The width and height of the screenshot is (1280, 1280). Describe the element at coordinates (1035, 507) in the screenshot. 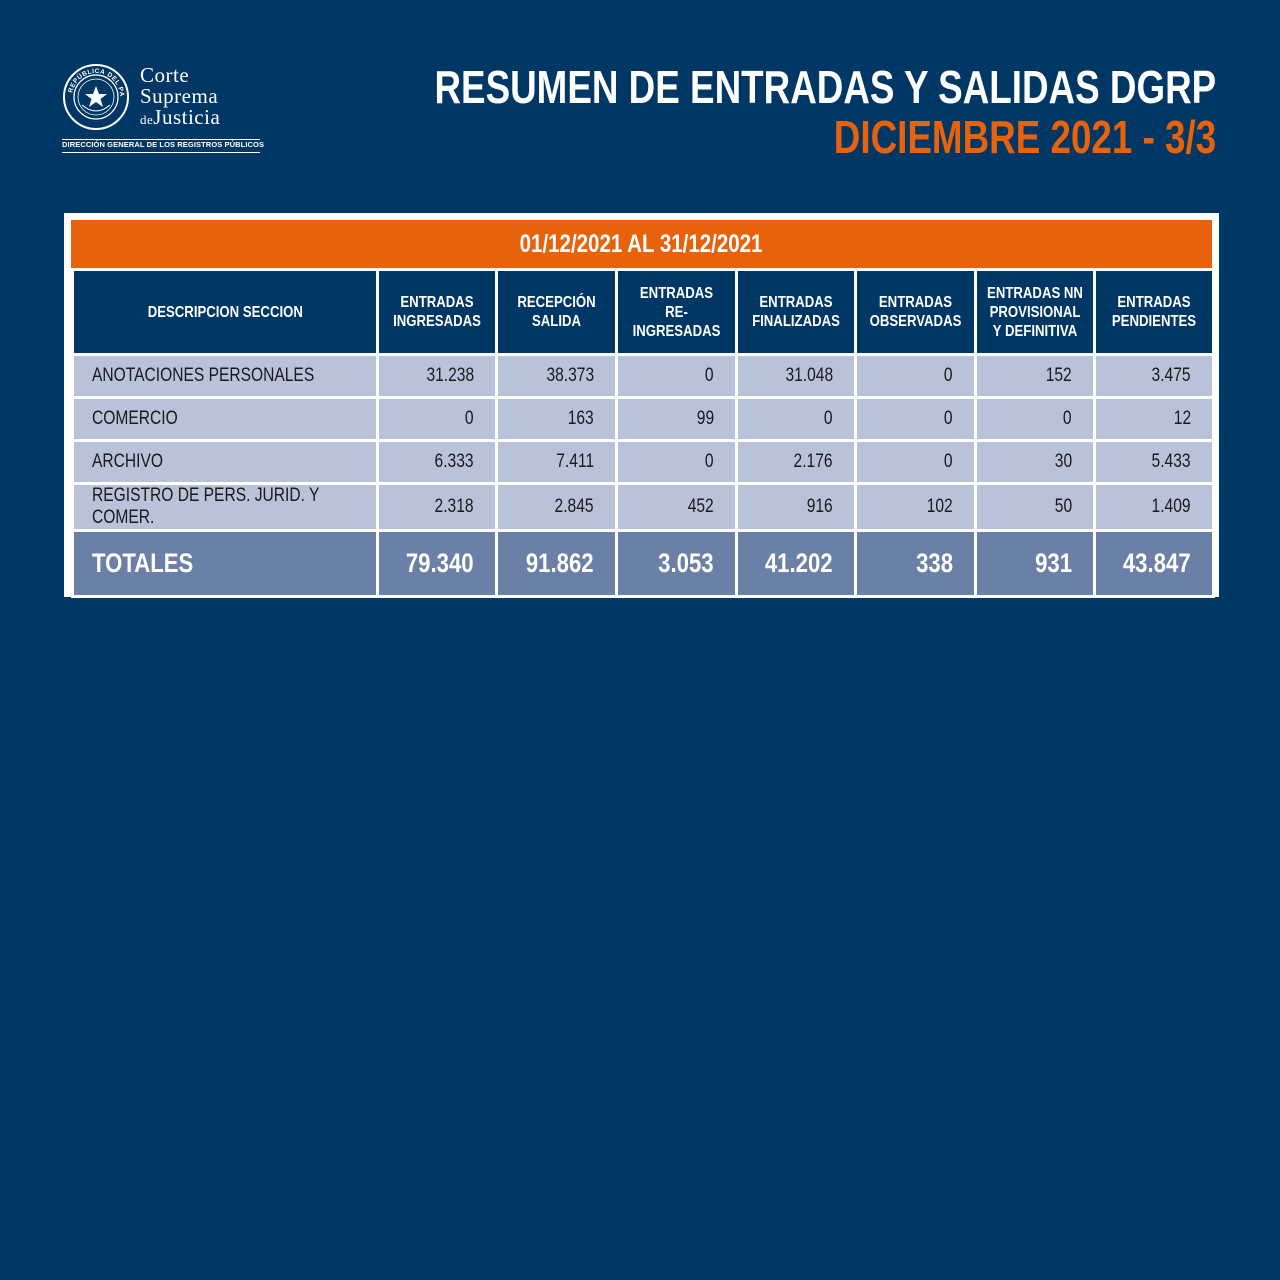

I see `table-cell: 50` at that location.